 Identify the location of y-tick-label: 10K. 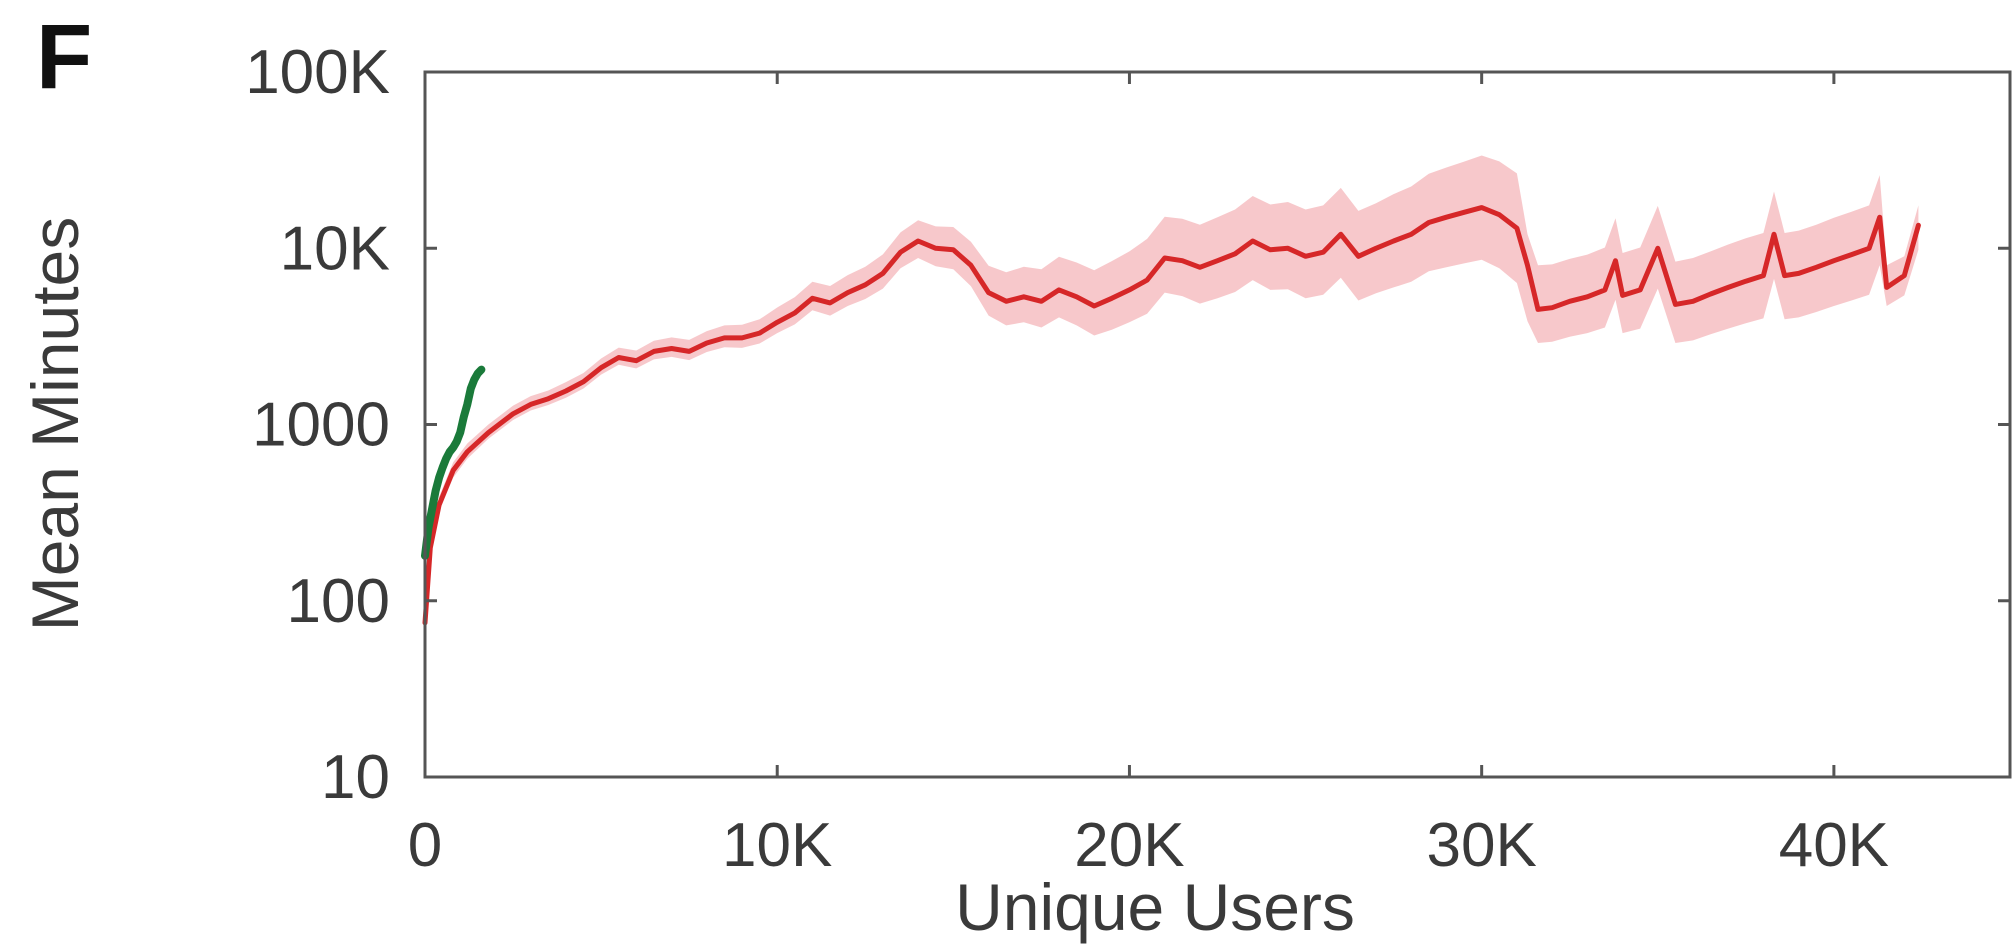
(335, 248).